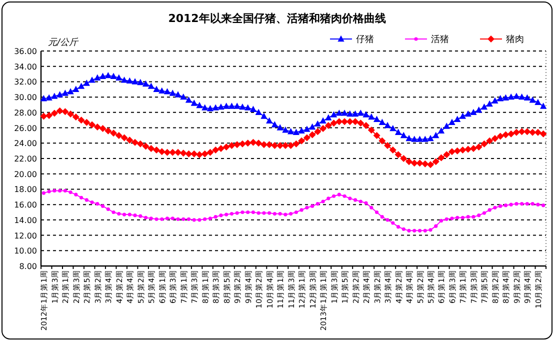 Image resolution: width=554 pixels, height=341 pixels. I want to click on y-tick-label: 18.00, so click(25, 189).